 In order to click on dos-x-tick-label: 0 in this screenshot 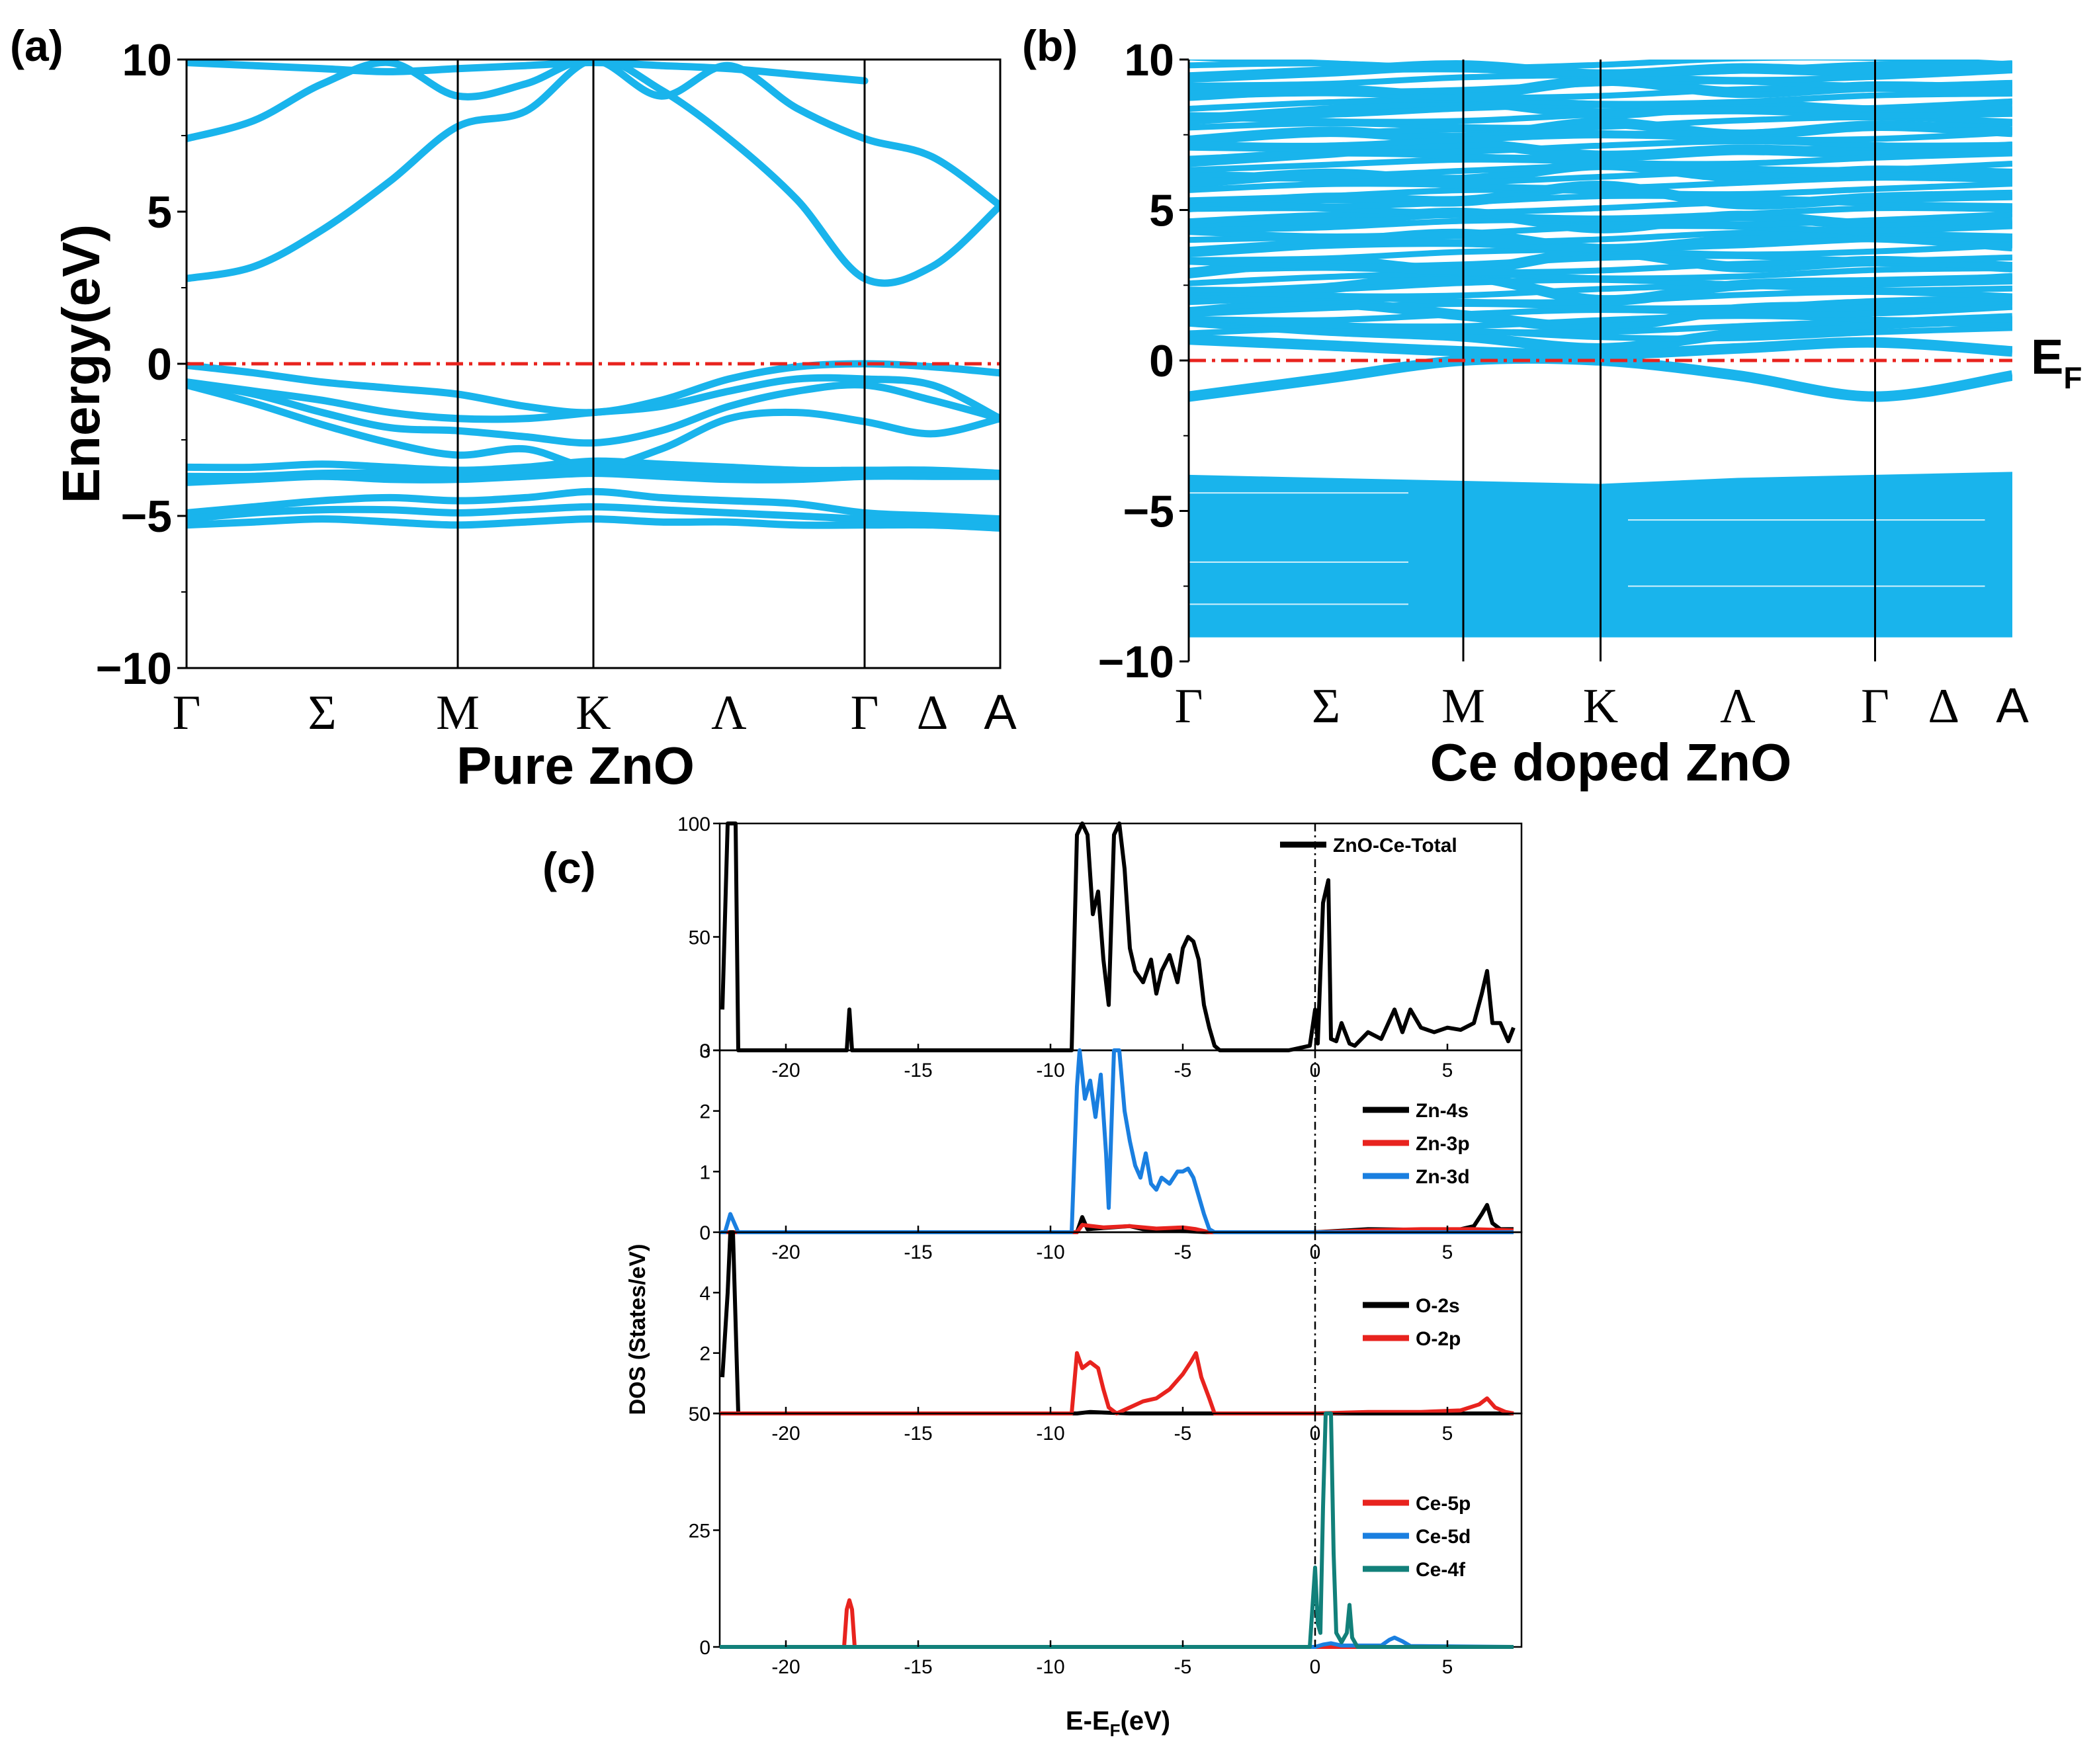, I will do `click(1315, 1667)`.